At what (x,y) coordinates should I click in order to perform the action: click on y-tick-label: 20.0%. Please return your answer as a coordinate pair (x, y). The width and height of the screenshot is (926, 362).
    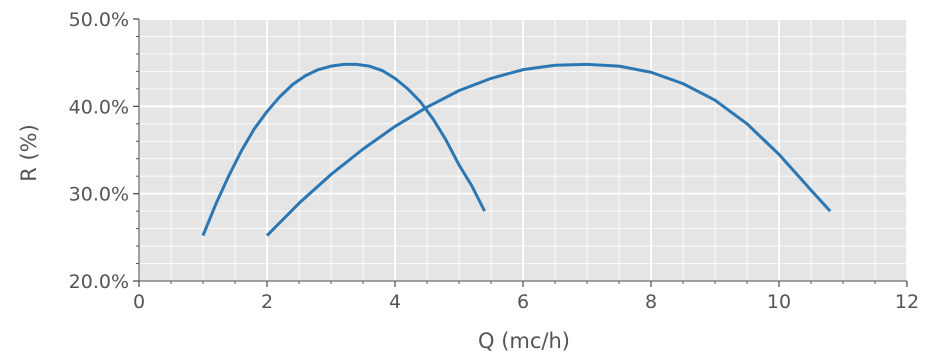
    Looking at the image, I should click on (99, 282).